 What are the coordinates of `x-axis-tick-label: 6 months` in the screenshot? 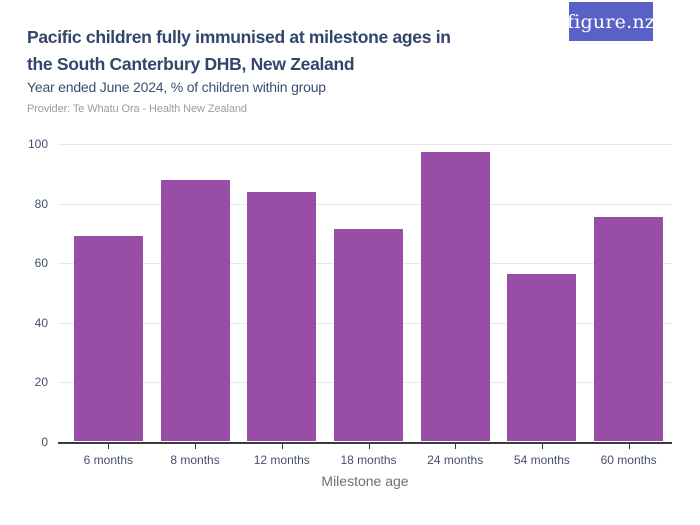 It's located at (108, 459).